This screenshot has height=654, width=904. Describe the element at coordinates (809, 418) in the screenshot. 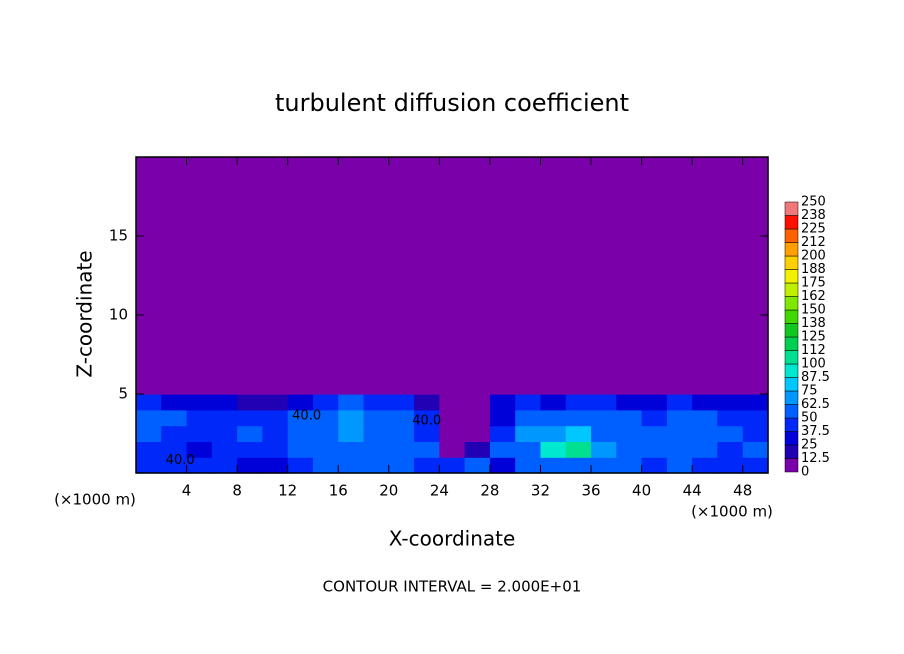

I see `colorbar-label: 50` at that location.